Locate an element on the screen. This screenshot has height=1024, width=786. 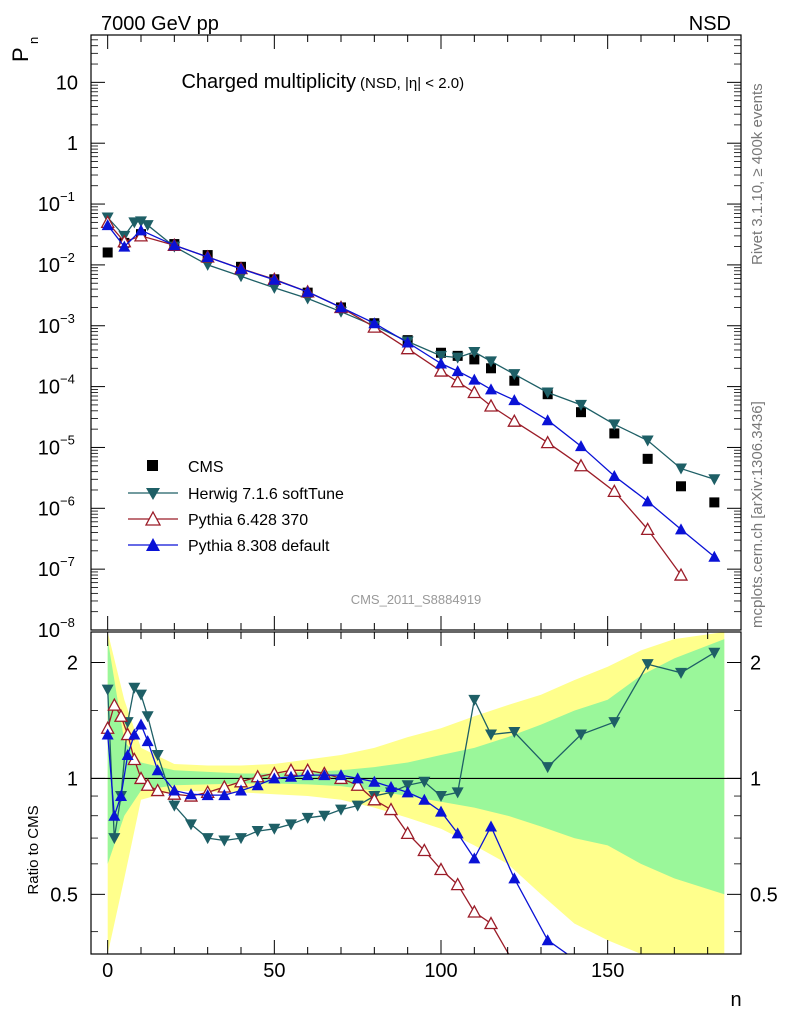
y-tick-exponent: −2 is located at coordinates (67, 257).